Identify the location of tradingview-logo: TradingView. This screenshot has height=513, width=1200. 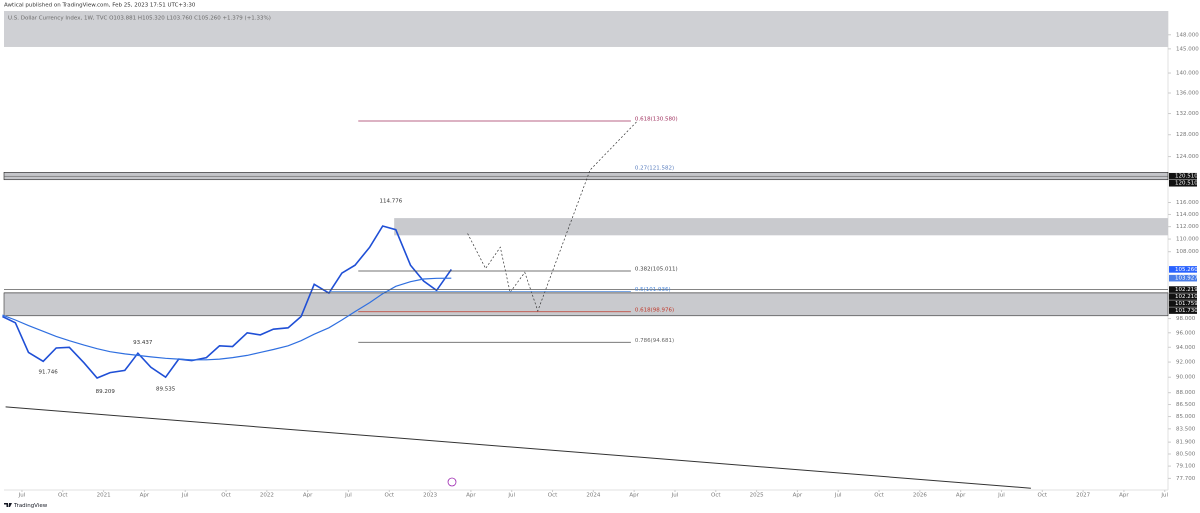
(26, 506).